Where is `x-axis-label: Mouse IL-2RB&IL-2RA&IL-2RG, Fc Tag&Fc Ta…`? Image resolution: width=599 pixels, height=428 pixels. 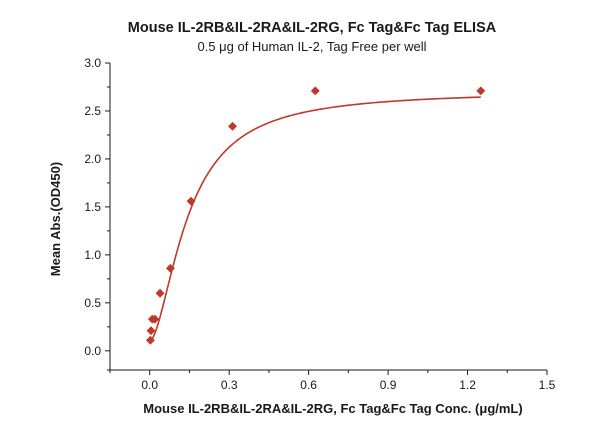
x-axis-label: Mouse IL-2RB&IL-2RA&IL-2RG, Fc Tag&Fc Ta… is located at coordinates (332, 408).